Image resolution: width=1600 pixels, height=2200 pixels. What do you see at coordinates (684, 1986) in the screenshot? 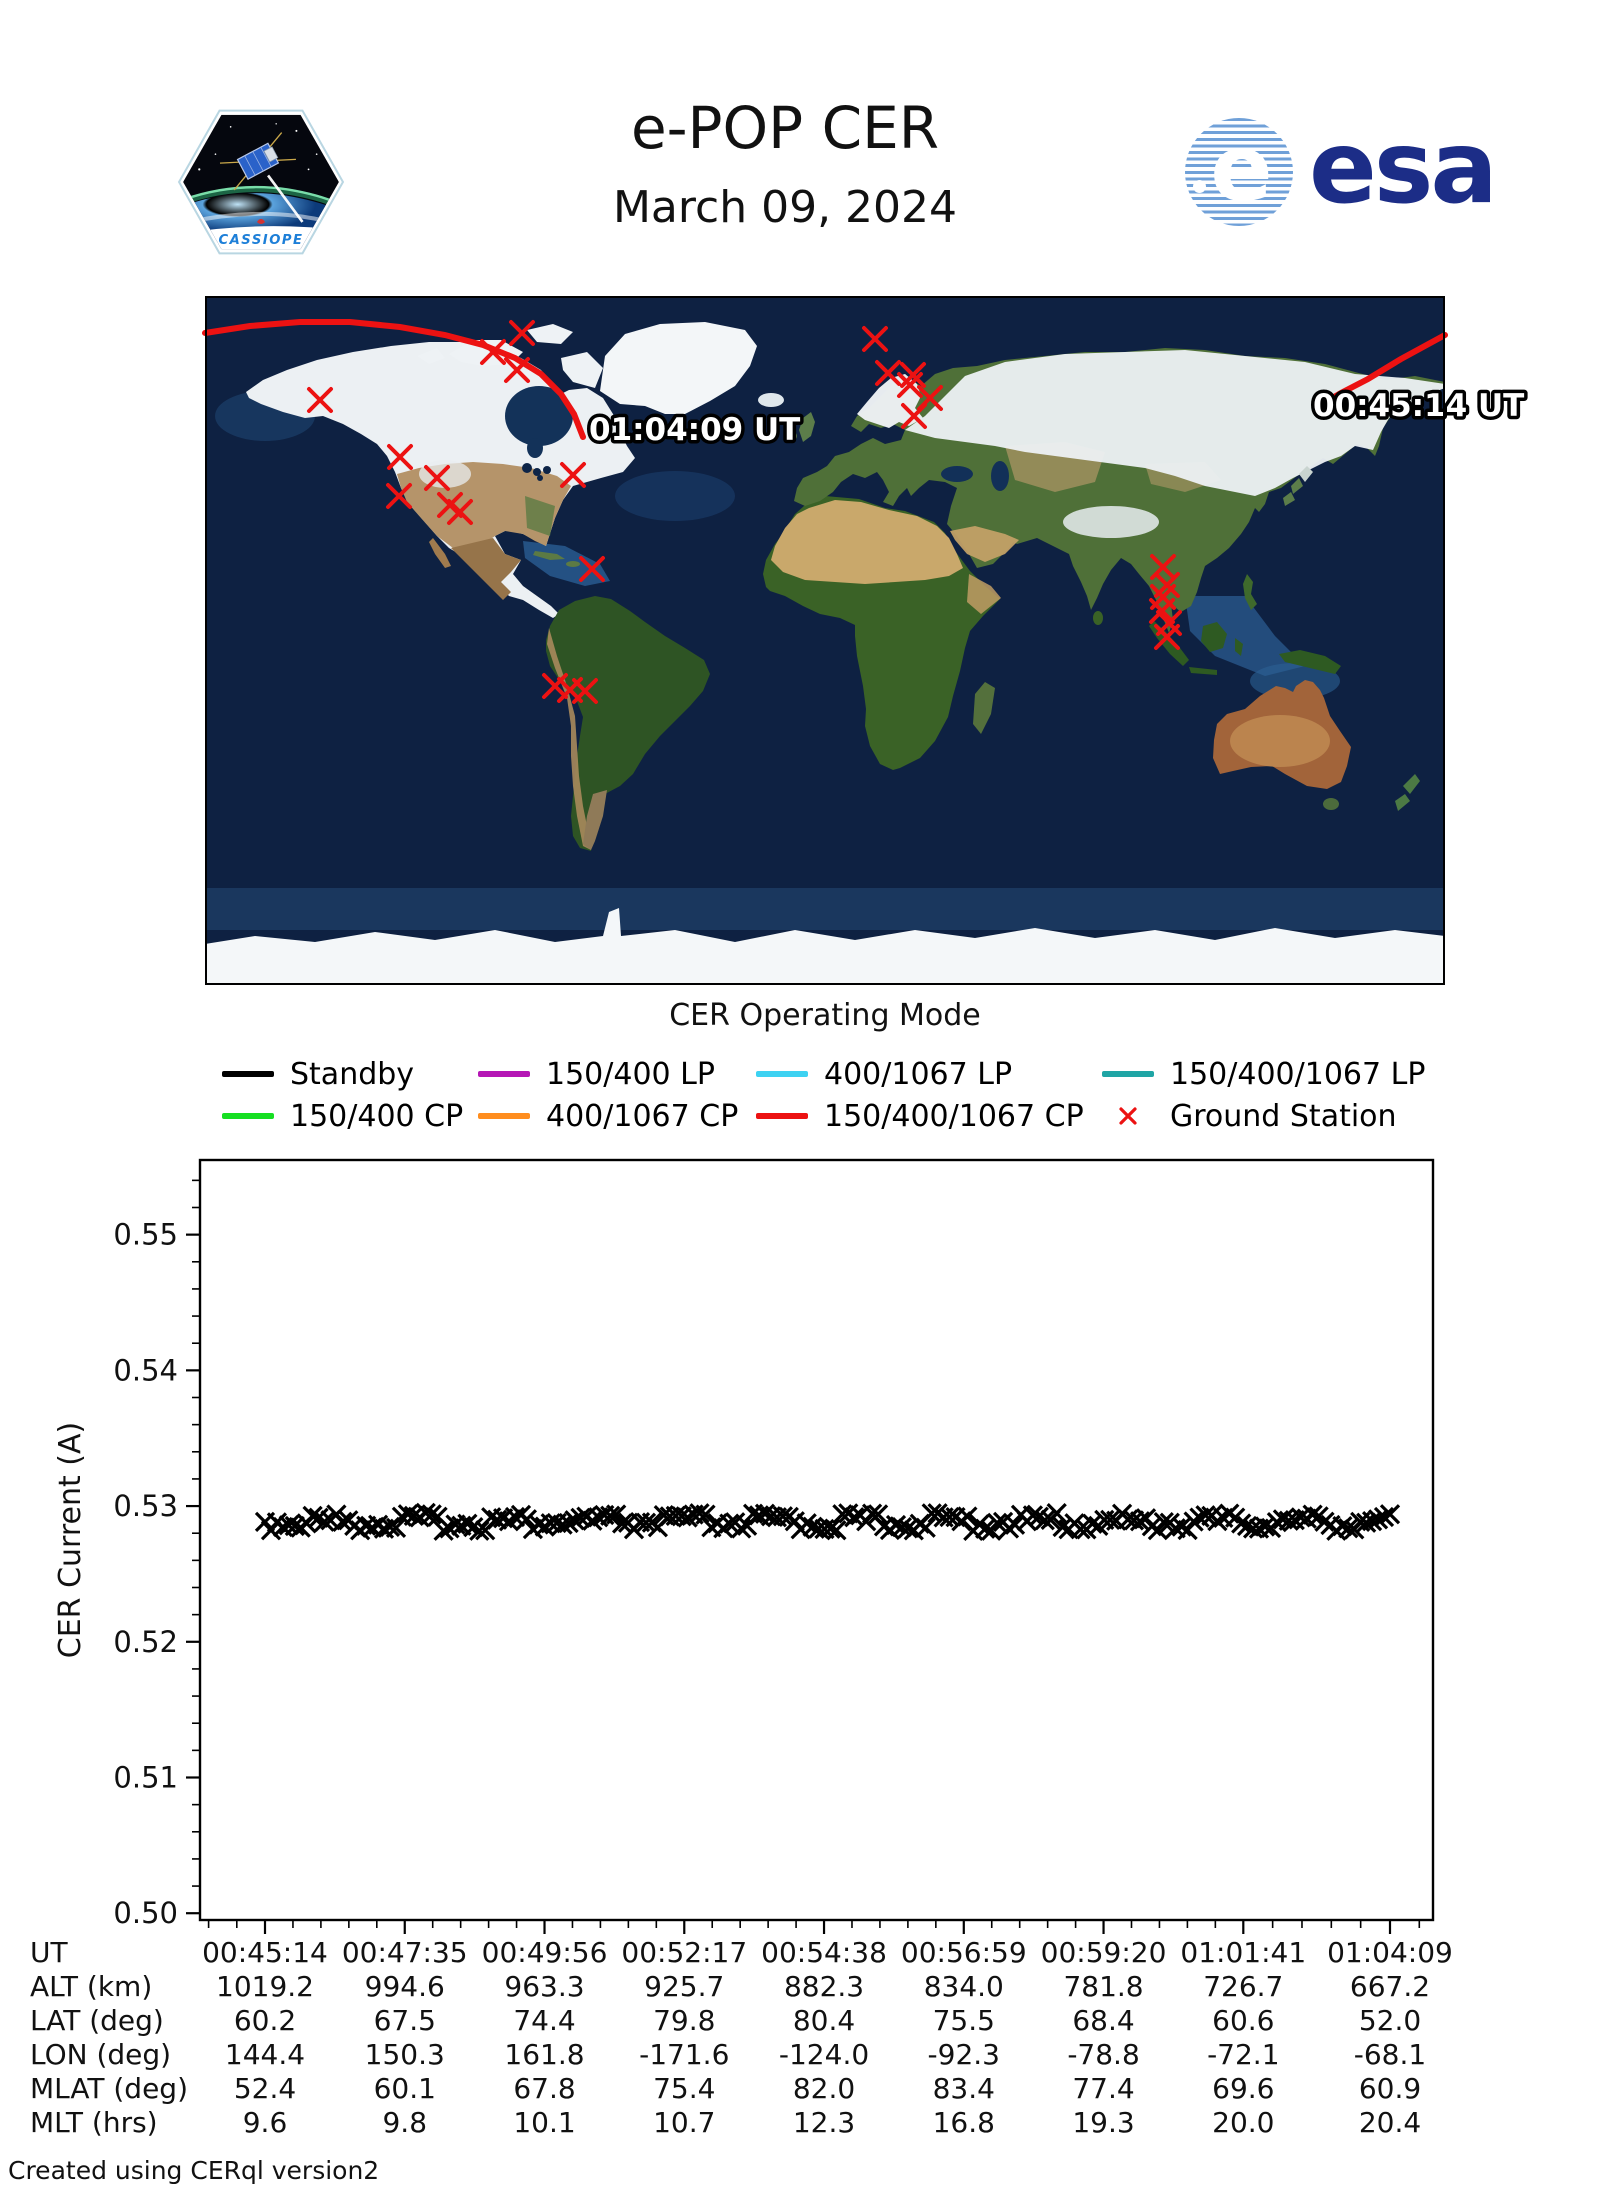
I see `table-cell: 925.7` at bounding box center [684, 1986].